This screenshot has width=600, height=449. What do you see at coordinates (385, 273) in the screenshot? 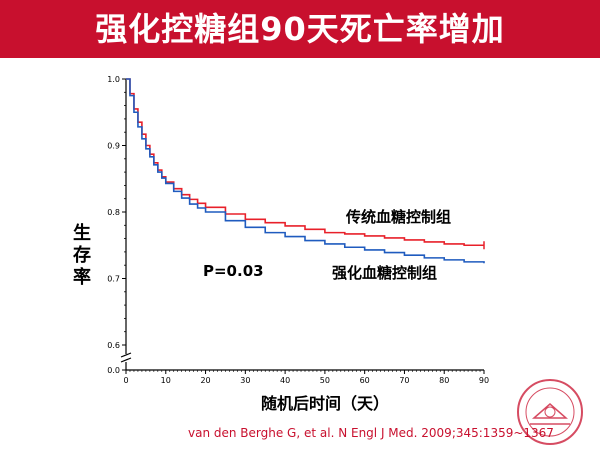
I see `intensive-group-label: 强化血糖控制组` at bounding box center [385, 273].